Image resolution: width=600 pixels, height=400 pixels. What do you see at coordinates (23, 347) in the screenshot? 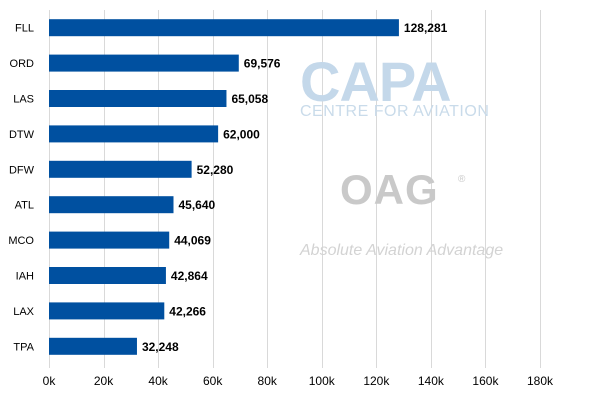
I see `category-label: TPA` at bounding box center [23, 347].